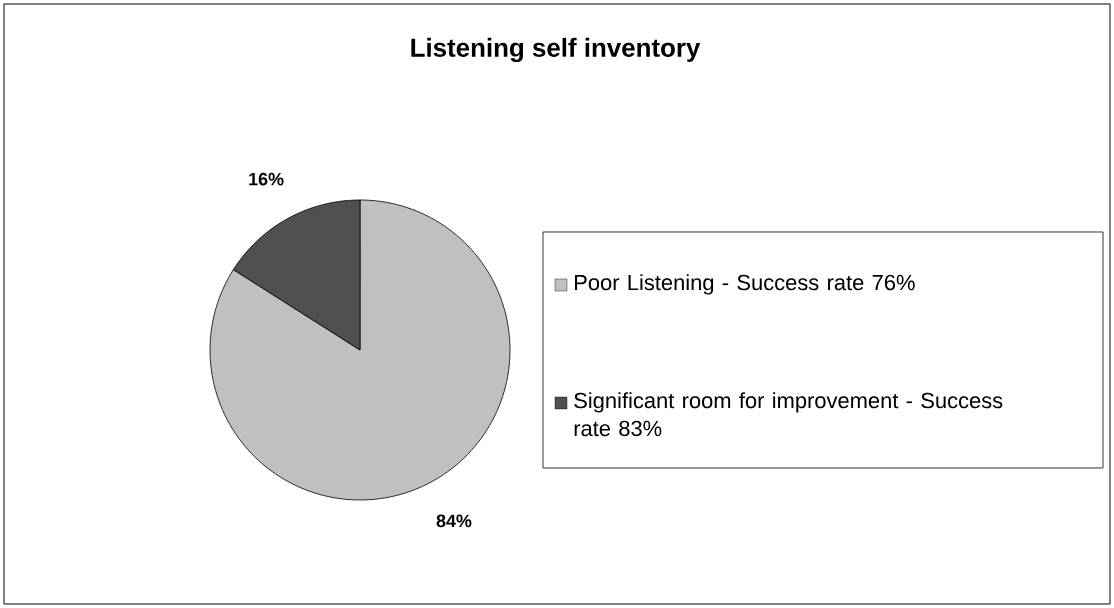 The width and height of the screenshot is (1114, 608). Describe the element at coordinates (556, 50) in the screenshot. I see `chart-title: Listening self inventory` at that location.